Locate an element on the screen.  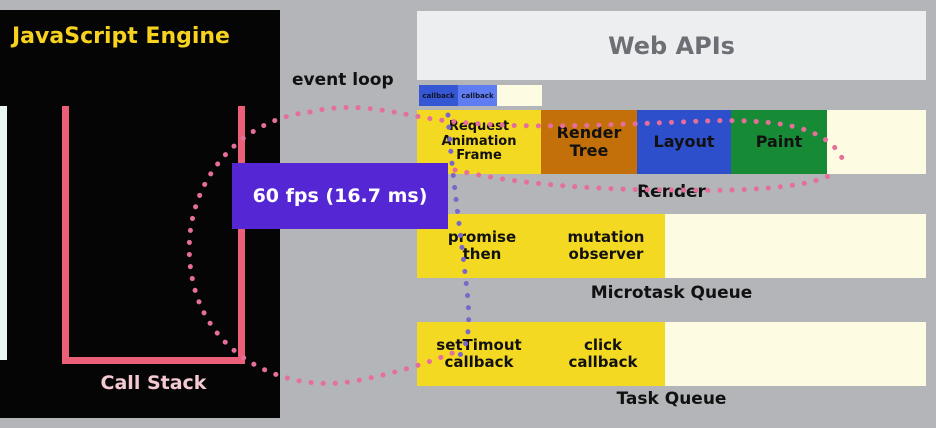
web-api-callback-empty-slot is located at coordinates (519, 95).